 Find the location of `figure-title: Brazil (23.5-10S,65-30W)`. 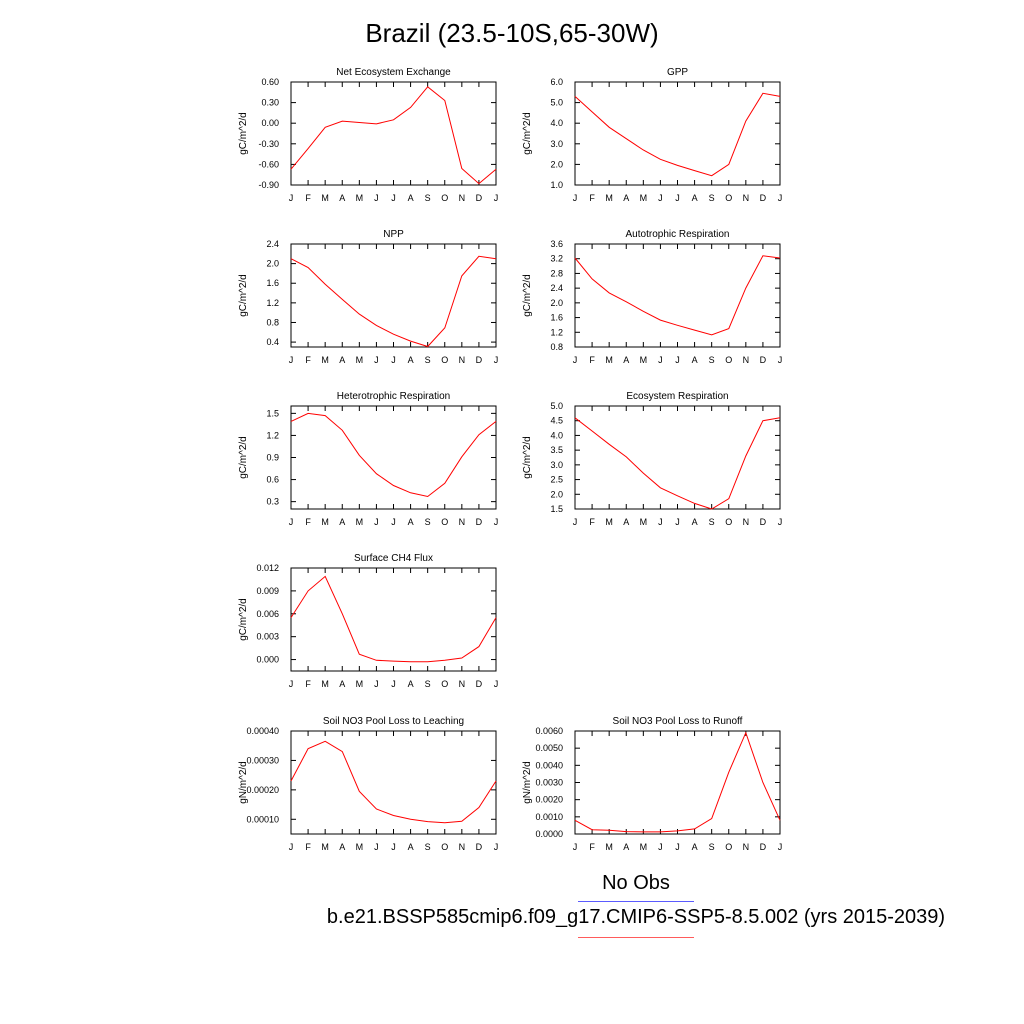

figure-title: Brazil (23.5-10S,65-30W) is located at coordinates (512, 33).